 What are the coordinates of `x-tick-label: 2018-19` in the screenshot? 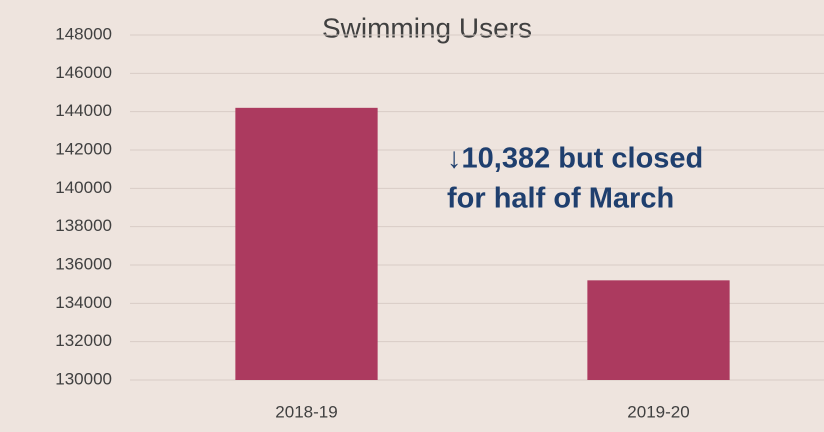 It's located at (306, 411).